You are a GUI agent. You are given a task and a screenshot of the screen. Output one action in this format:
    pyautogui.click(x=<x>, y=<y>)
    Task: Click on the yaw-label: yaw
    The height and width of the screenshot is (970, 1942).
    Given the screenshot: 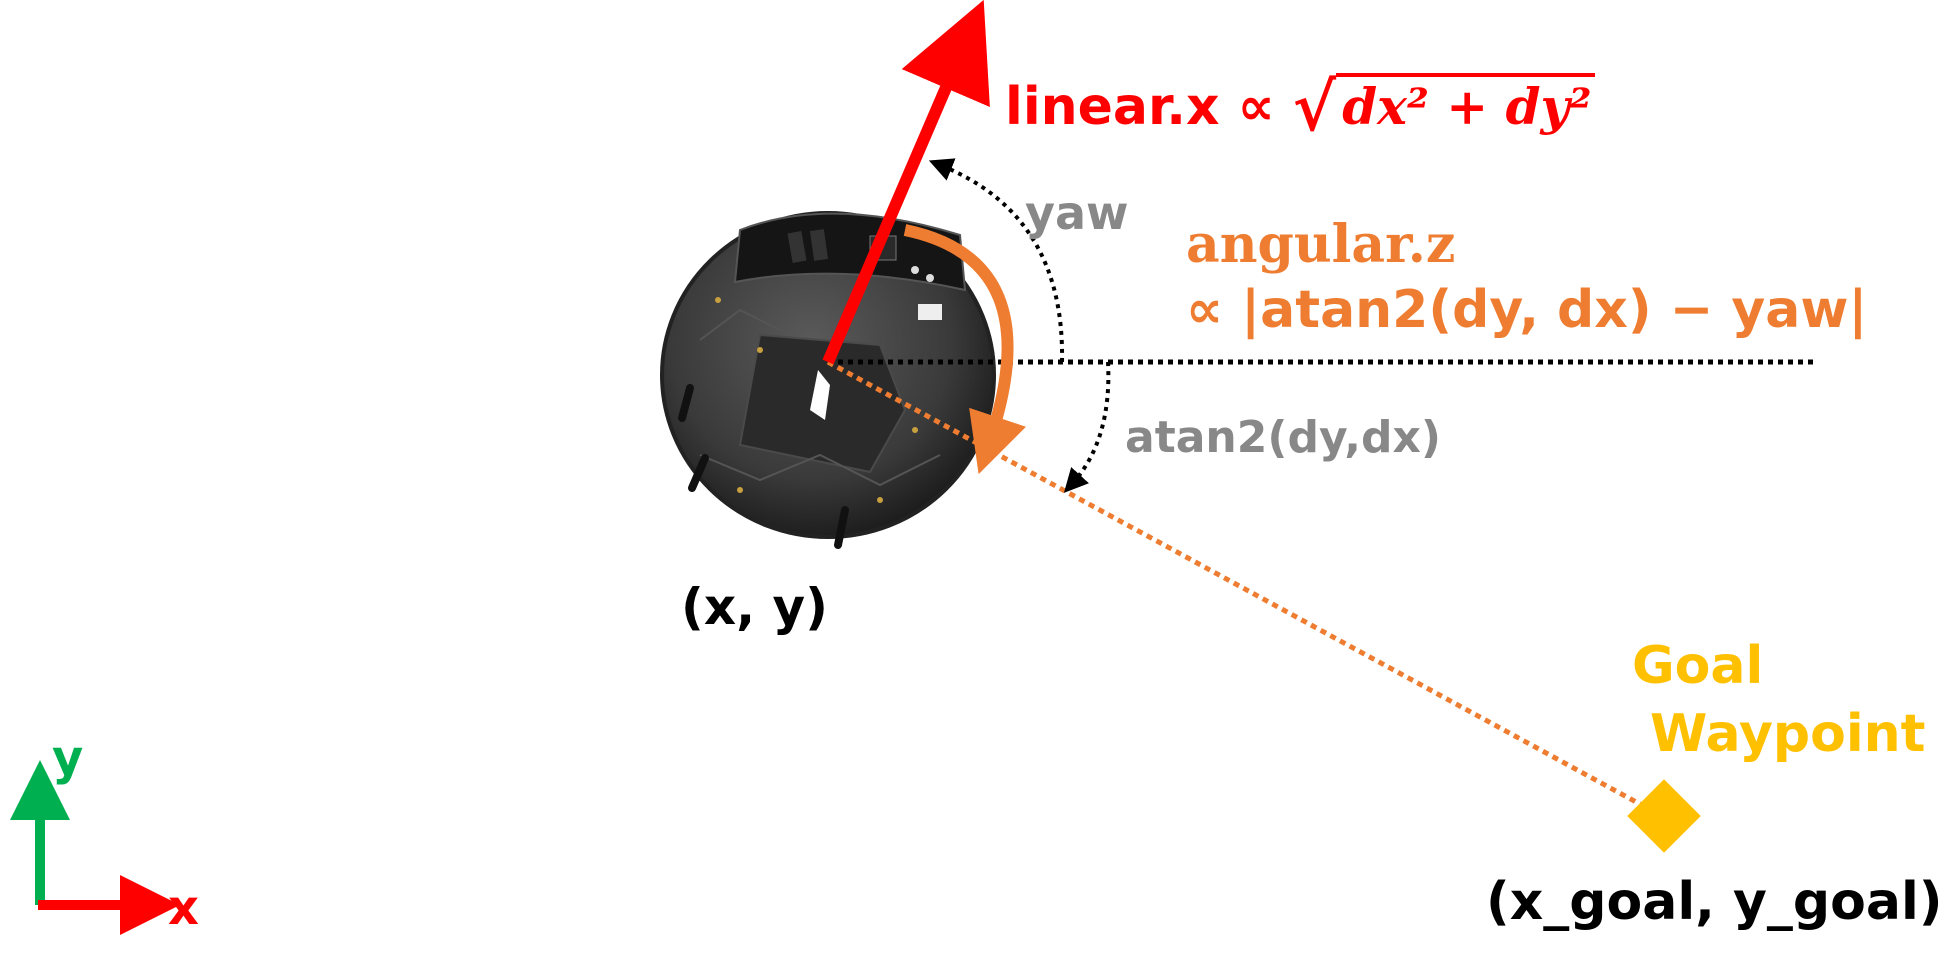 What is the action you would take?
    pyautogui.click(x=1077, y=213)
    